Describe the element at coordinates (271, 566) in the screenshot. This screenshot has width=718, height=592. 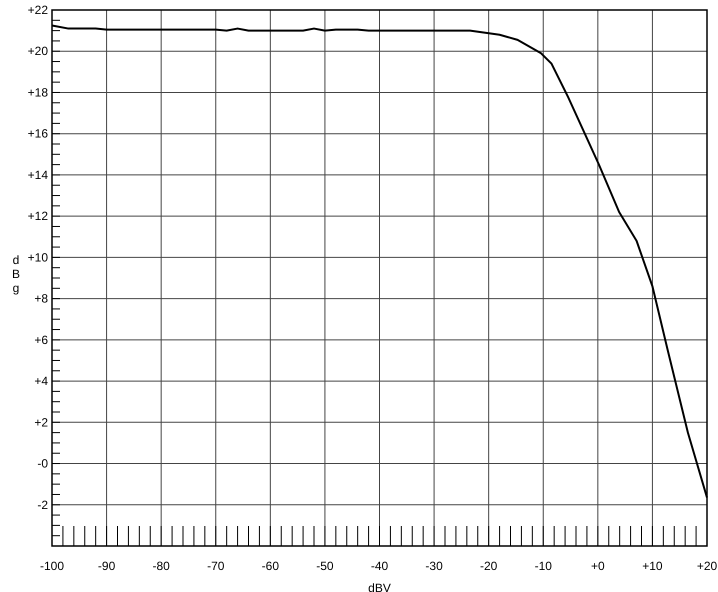
I see `x-tick-label: -60` at that location.